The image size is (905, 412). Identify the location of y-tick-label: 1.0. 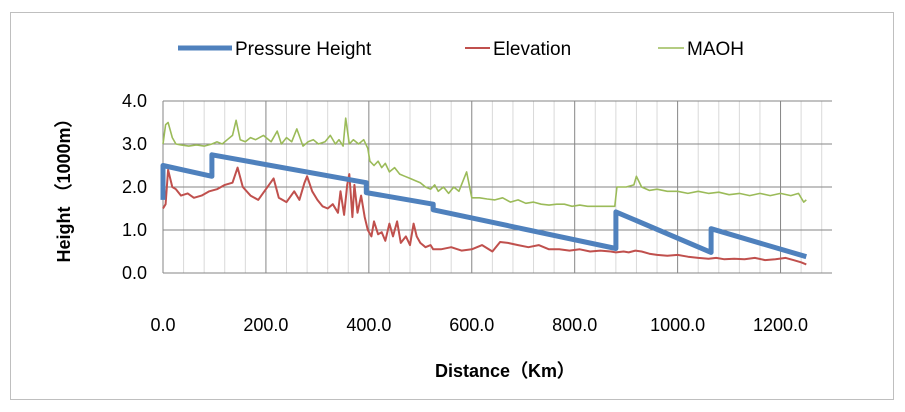
(134, 230).